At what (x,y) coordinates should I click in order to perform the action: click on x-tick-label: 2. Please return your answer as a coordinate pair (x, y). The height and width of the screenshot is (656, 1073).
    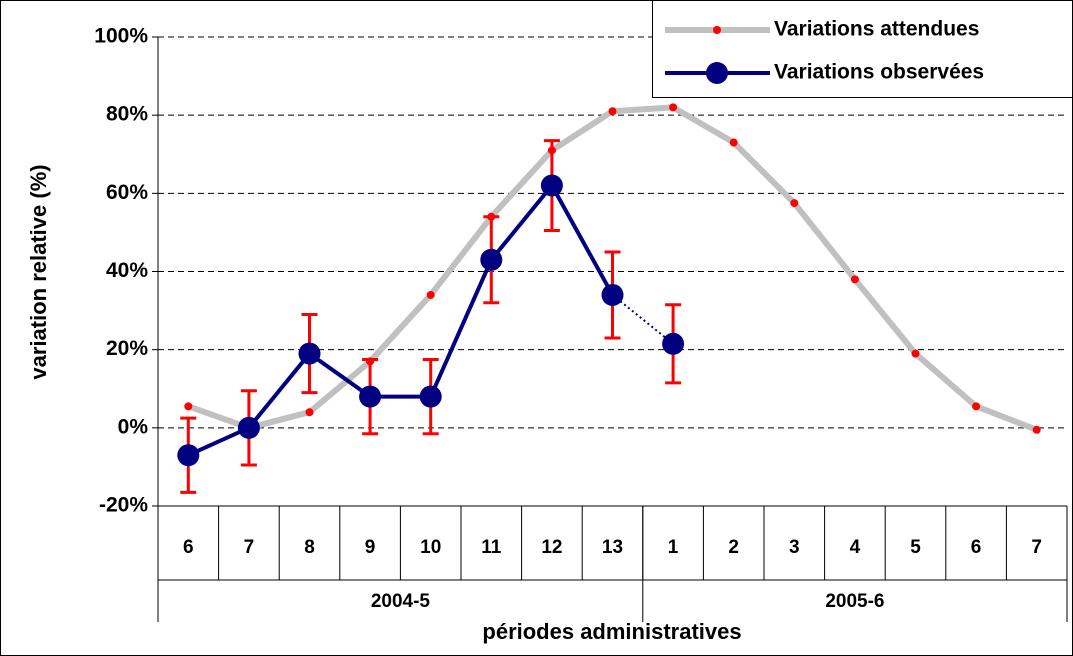
    Looking at the image, I should click on (733, 547).